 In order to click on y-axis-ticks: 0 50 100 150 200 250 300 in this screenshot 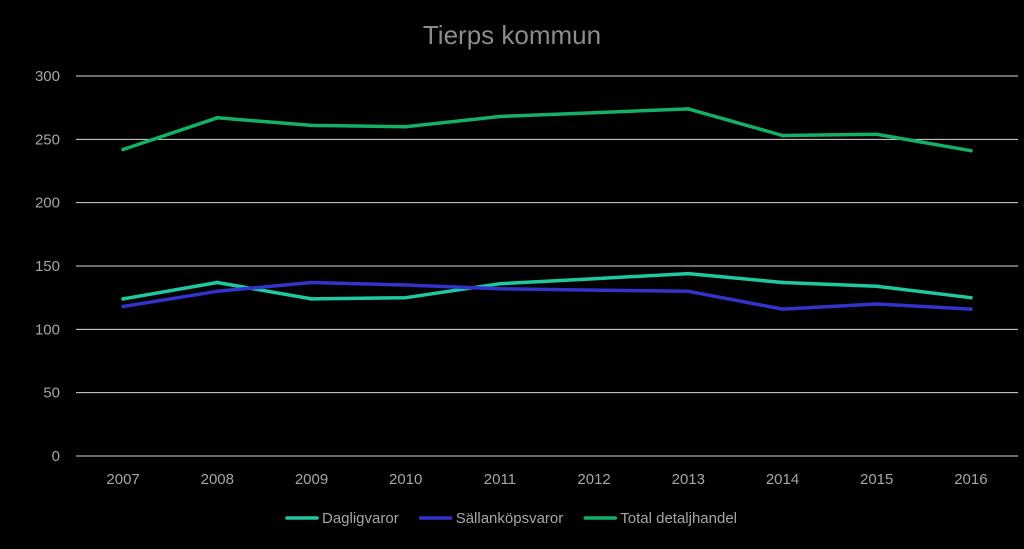, I will do `click(47, 266)`.